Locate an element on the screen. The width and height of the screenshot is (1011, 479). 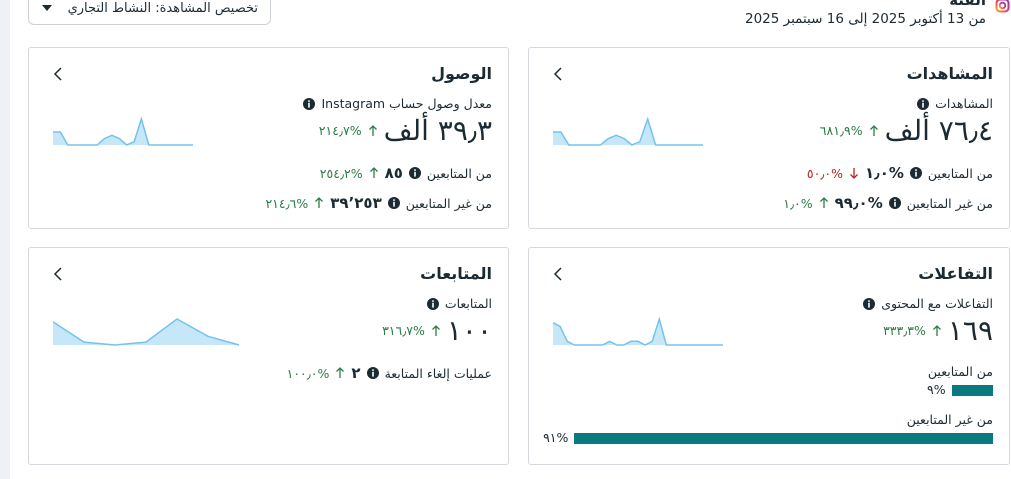
metric-label: معدل وصول حساب Instagram is located at coordinates (397, 103).